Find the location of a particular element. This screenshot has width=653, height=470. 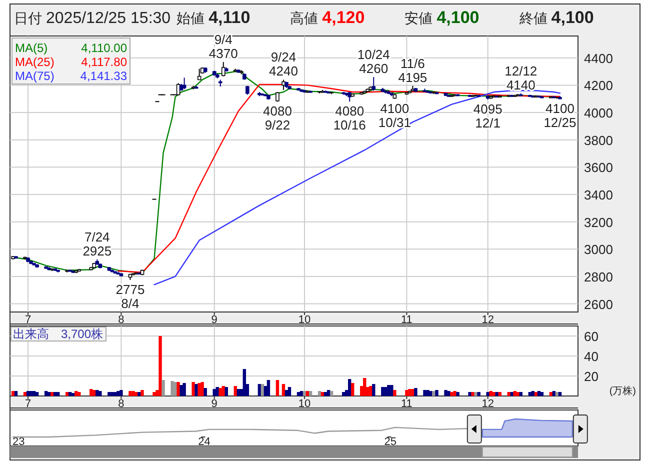

y-tick-label: 3000 is located at coordinates (598, 250).